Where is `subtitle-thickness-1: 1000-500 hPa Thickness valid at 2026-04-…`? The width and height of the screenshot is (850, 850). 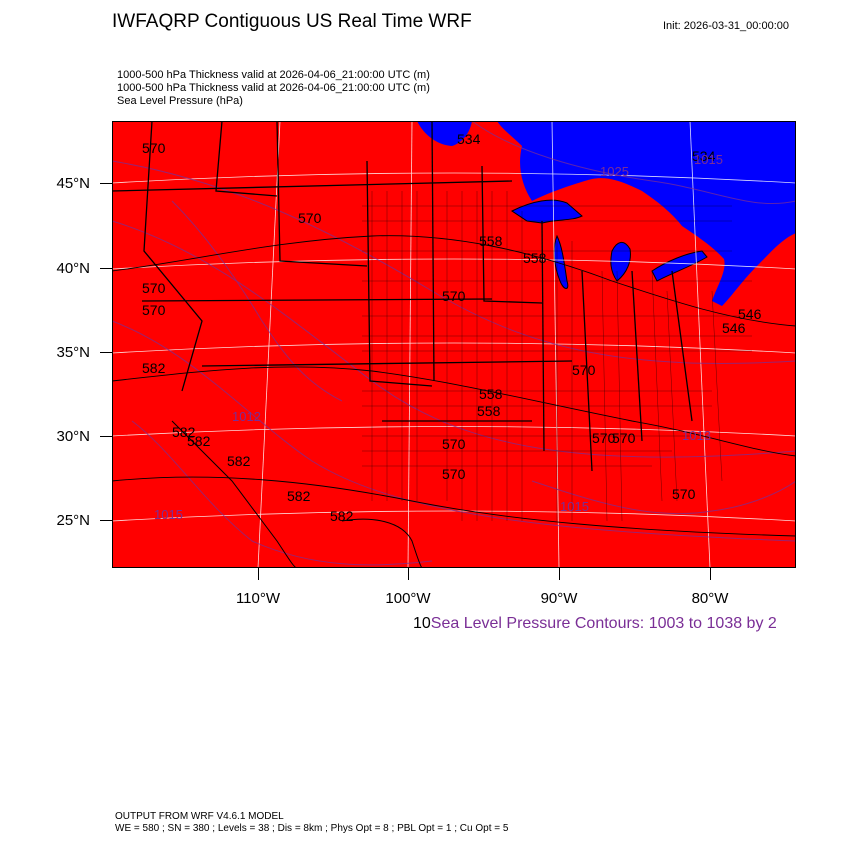 subtitle-thickness-1: 1000-500 hPa Thickness valid at 2026-04-… is located at coordinates (273, 75).